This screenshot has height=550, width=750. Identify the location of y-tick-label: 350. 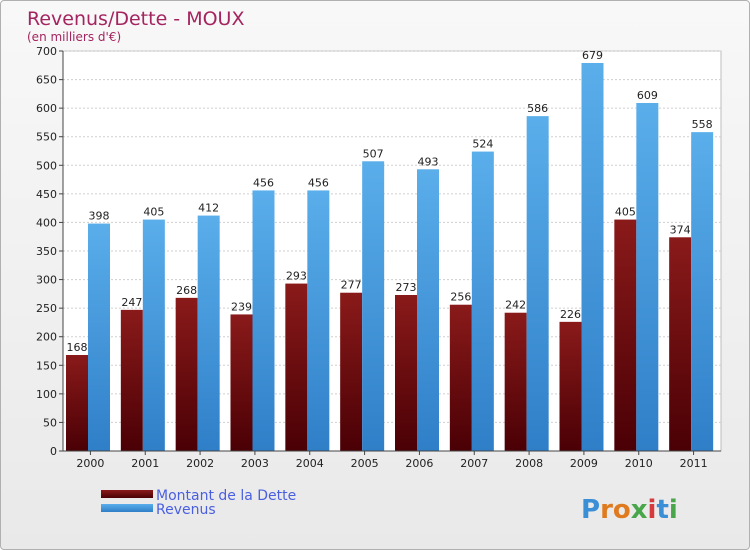
(46, 251).